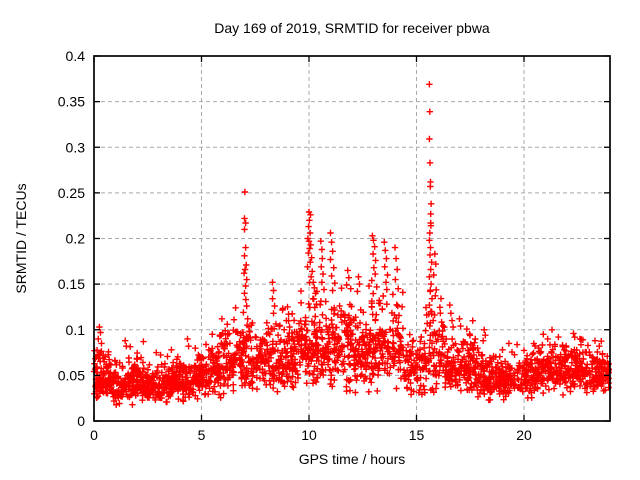 Image resolution: width=640 pixels, height=480 pixels. I want to click on x-tick-label: 0, so click(94, 435).